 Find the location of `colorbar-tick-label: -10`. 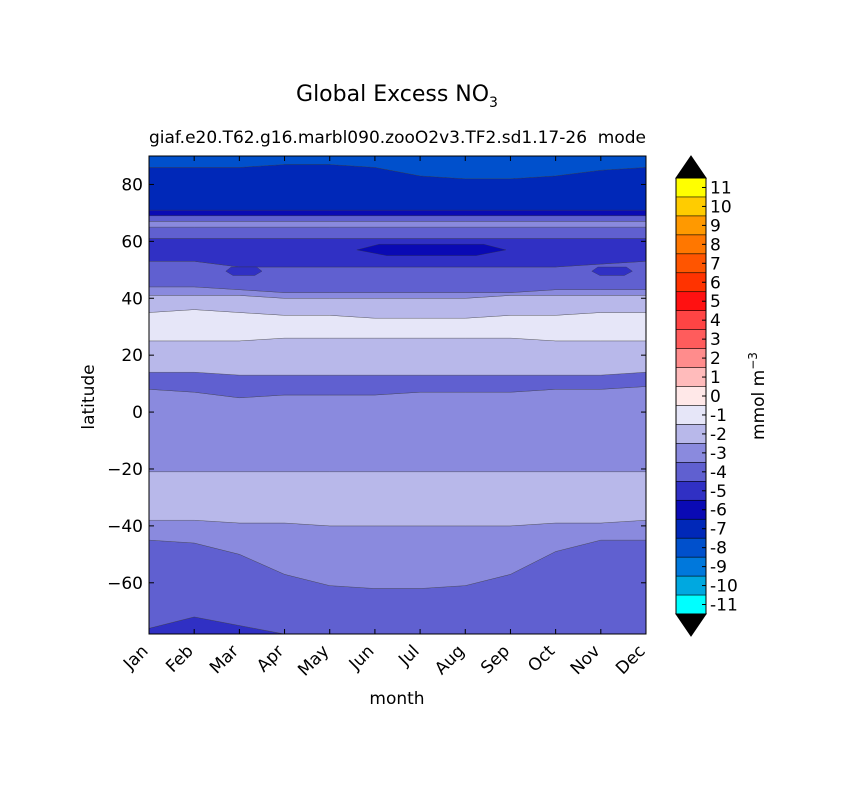

colorbar-tick-label: -10 is located at coordinates (724, 587).